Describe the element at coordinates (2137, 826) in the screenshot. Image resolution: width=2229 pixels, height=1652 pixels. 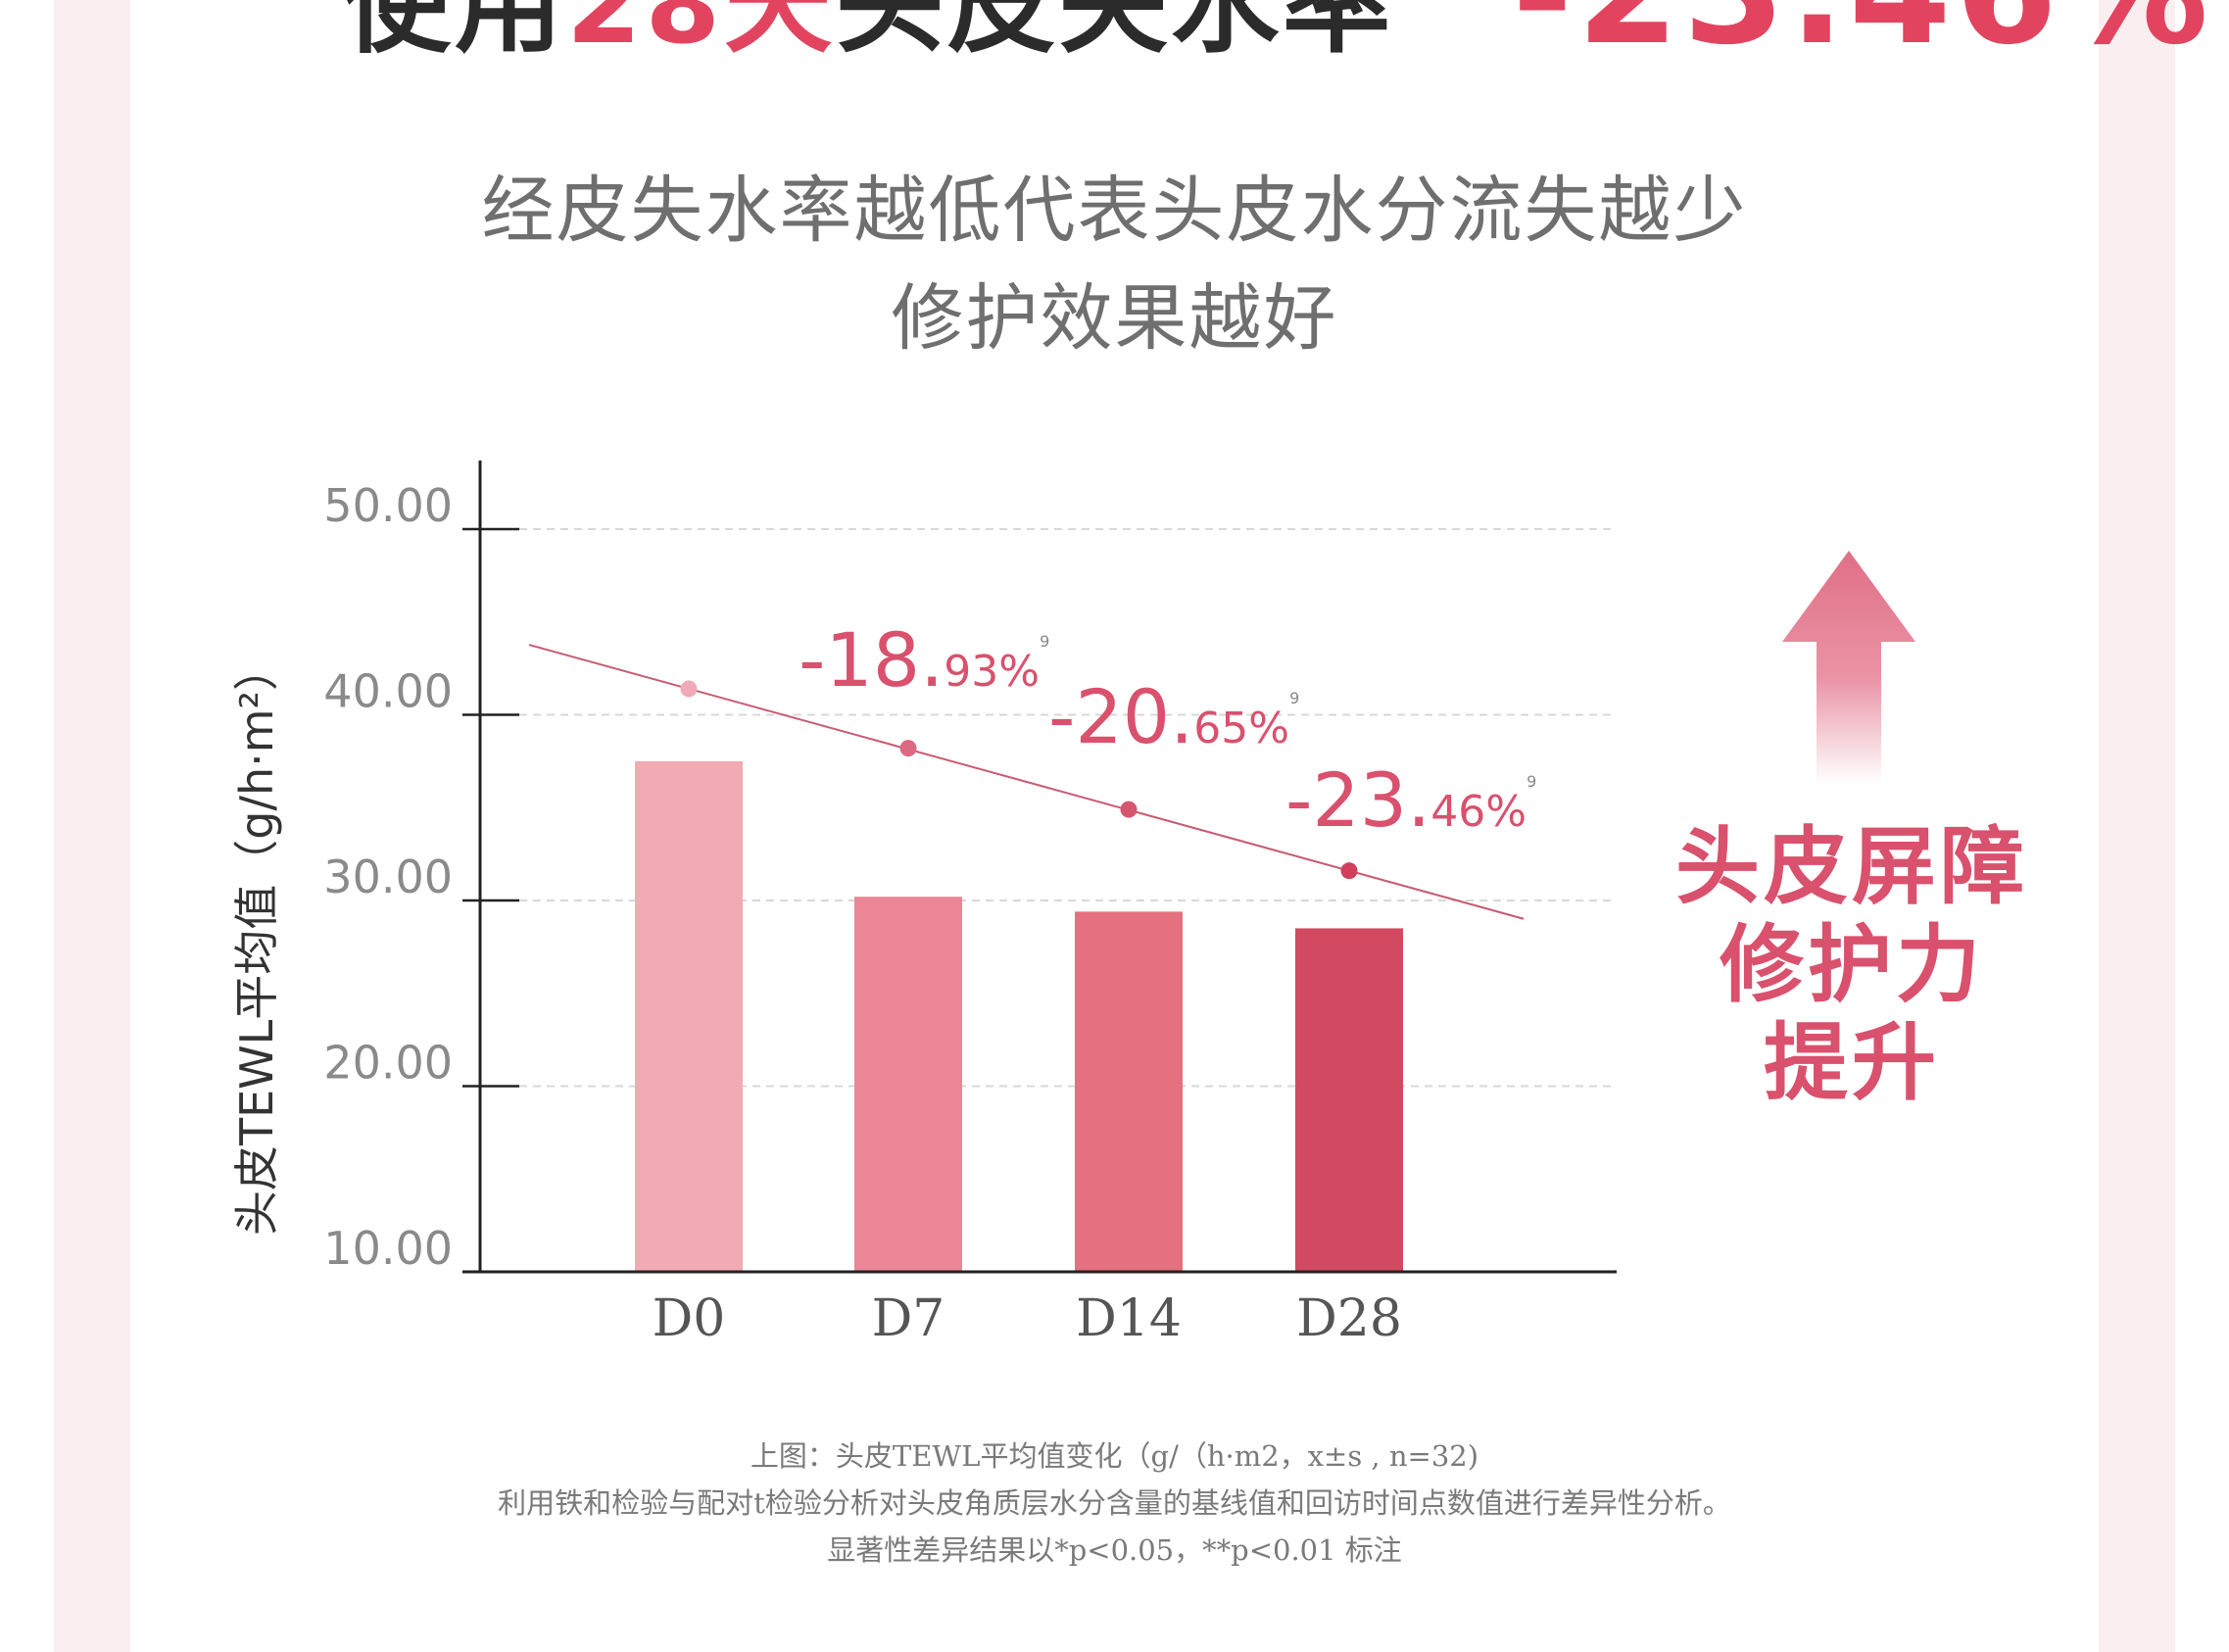
I see `right-side-strip` at that location.